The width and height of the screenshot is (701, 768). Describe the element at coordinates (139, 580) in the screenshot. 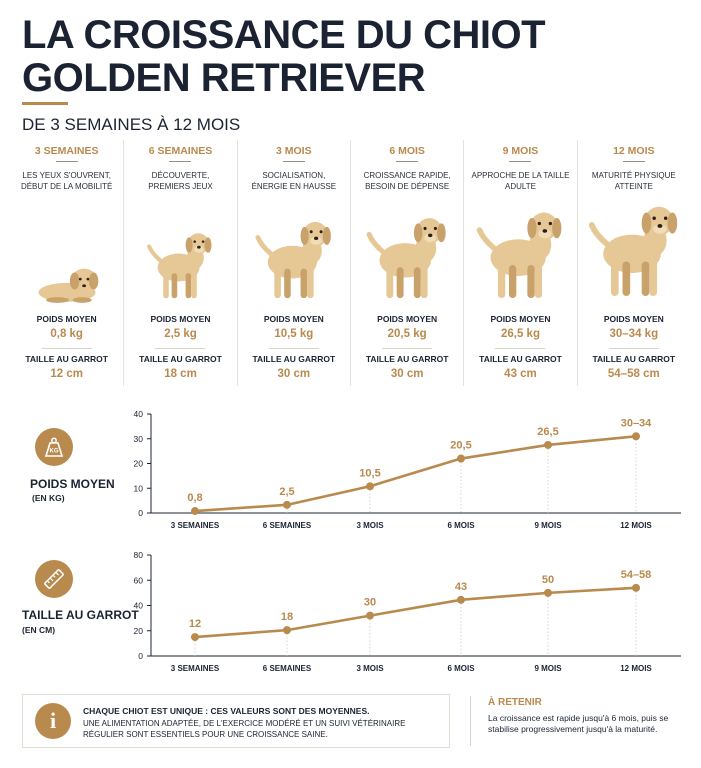

I see `y-tick-label: 60` at that location.